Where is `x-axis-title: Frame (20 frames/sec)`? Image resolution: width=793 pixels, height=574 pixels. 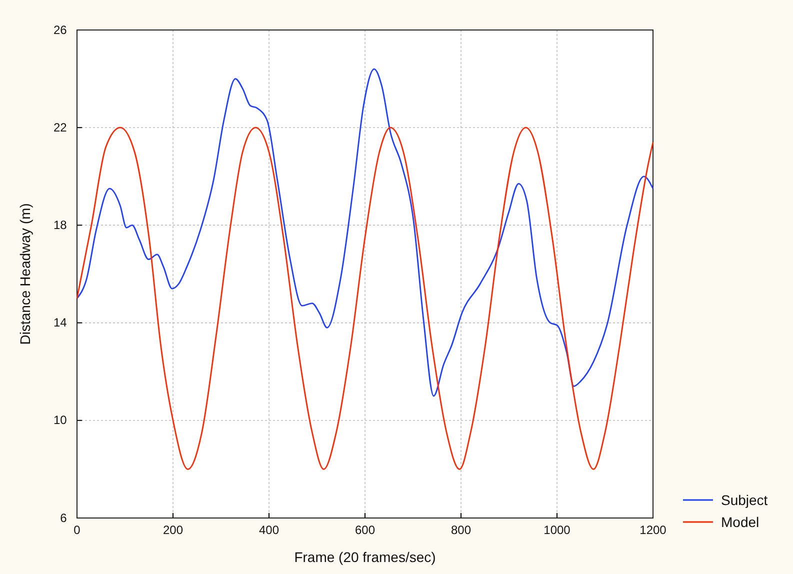
x-axis-title: Frame (20 frames/sec) is located at coordinates (365, 557).